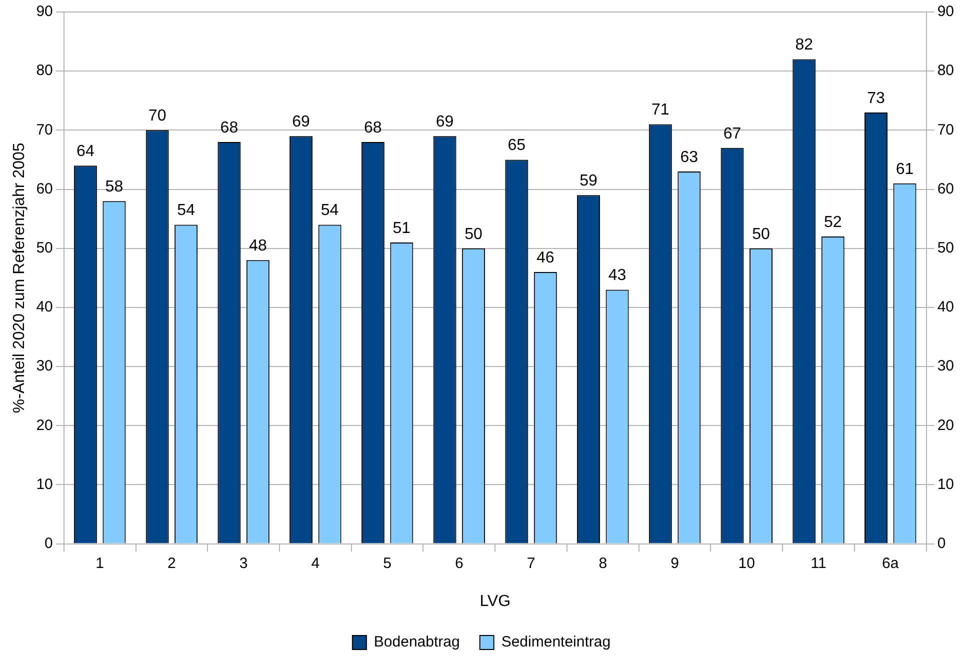 This screenshot has height=666, width=967. What do you see at coordinates (19, 278) in the screenshot?
I see `y-axis-title: %-Anteil 2020 zum Referenzjahr 2005` at bounding box center [19, 278].